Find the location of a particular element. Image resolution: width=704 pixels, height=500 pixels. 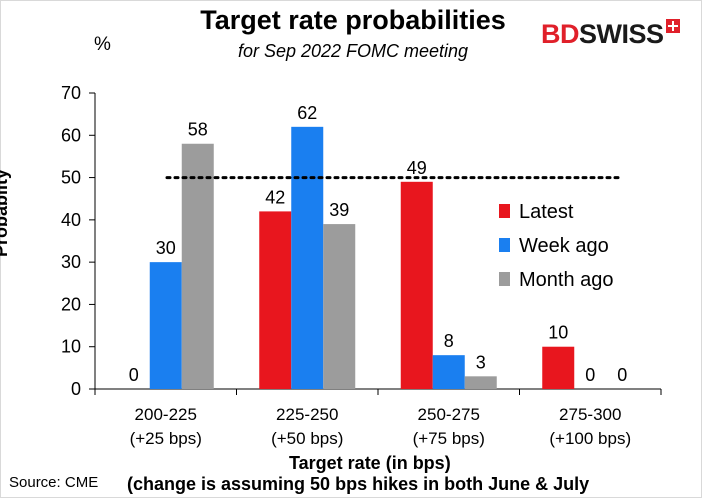

legend-label: Latest is located at coordinates (546, 212).